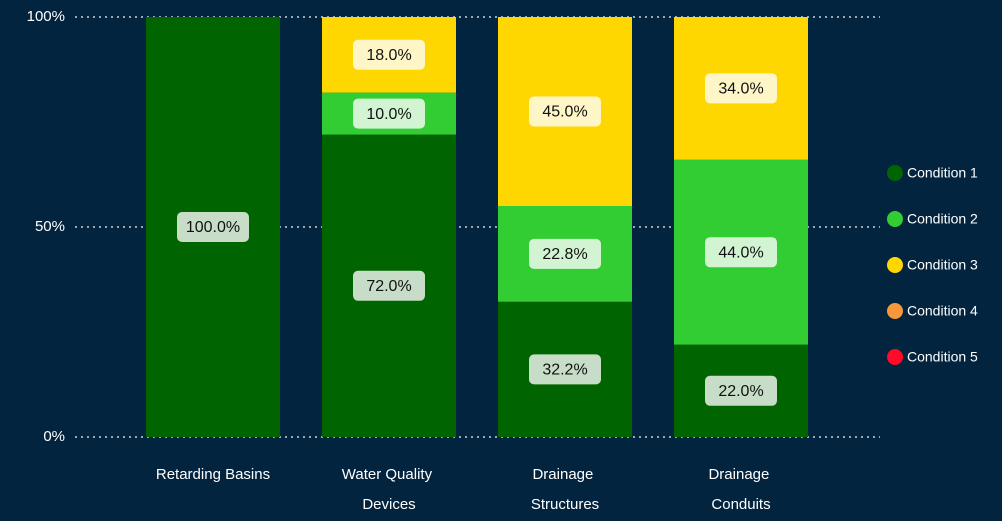 This screenshot has height=521, width=1002. Describe the element at coordinates (46, 16) in the screenshot. I see `y-tick-label: 100%` at that location.